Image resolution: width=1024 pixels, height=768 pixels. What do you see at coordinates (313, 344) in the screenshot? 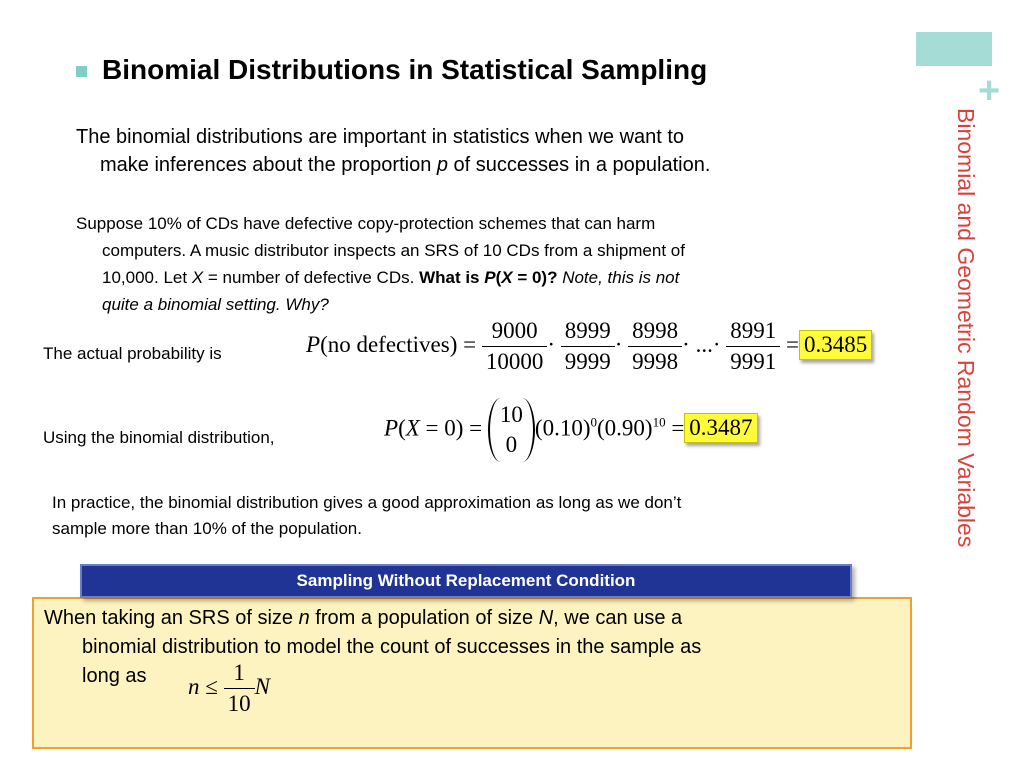
I see `eq-p: P` at bounding box center [313, 344].